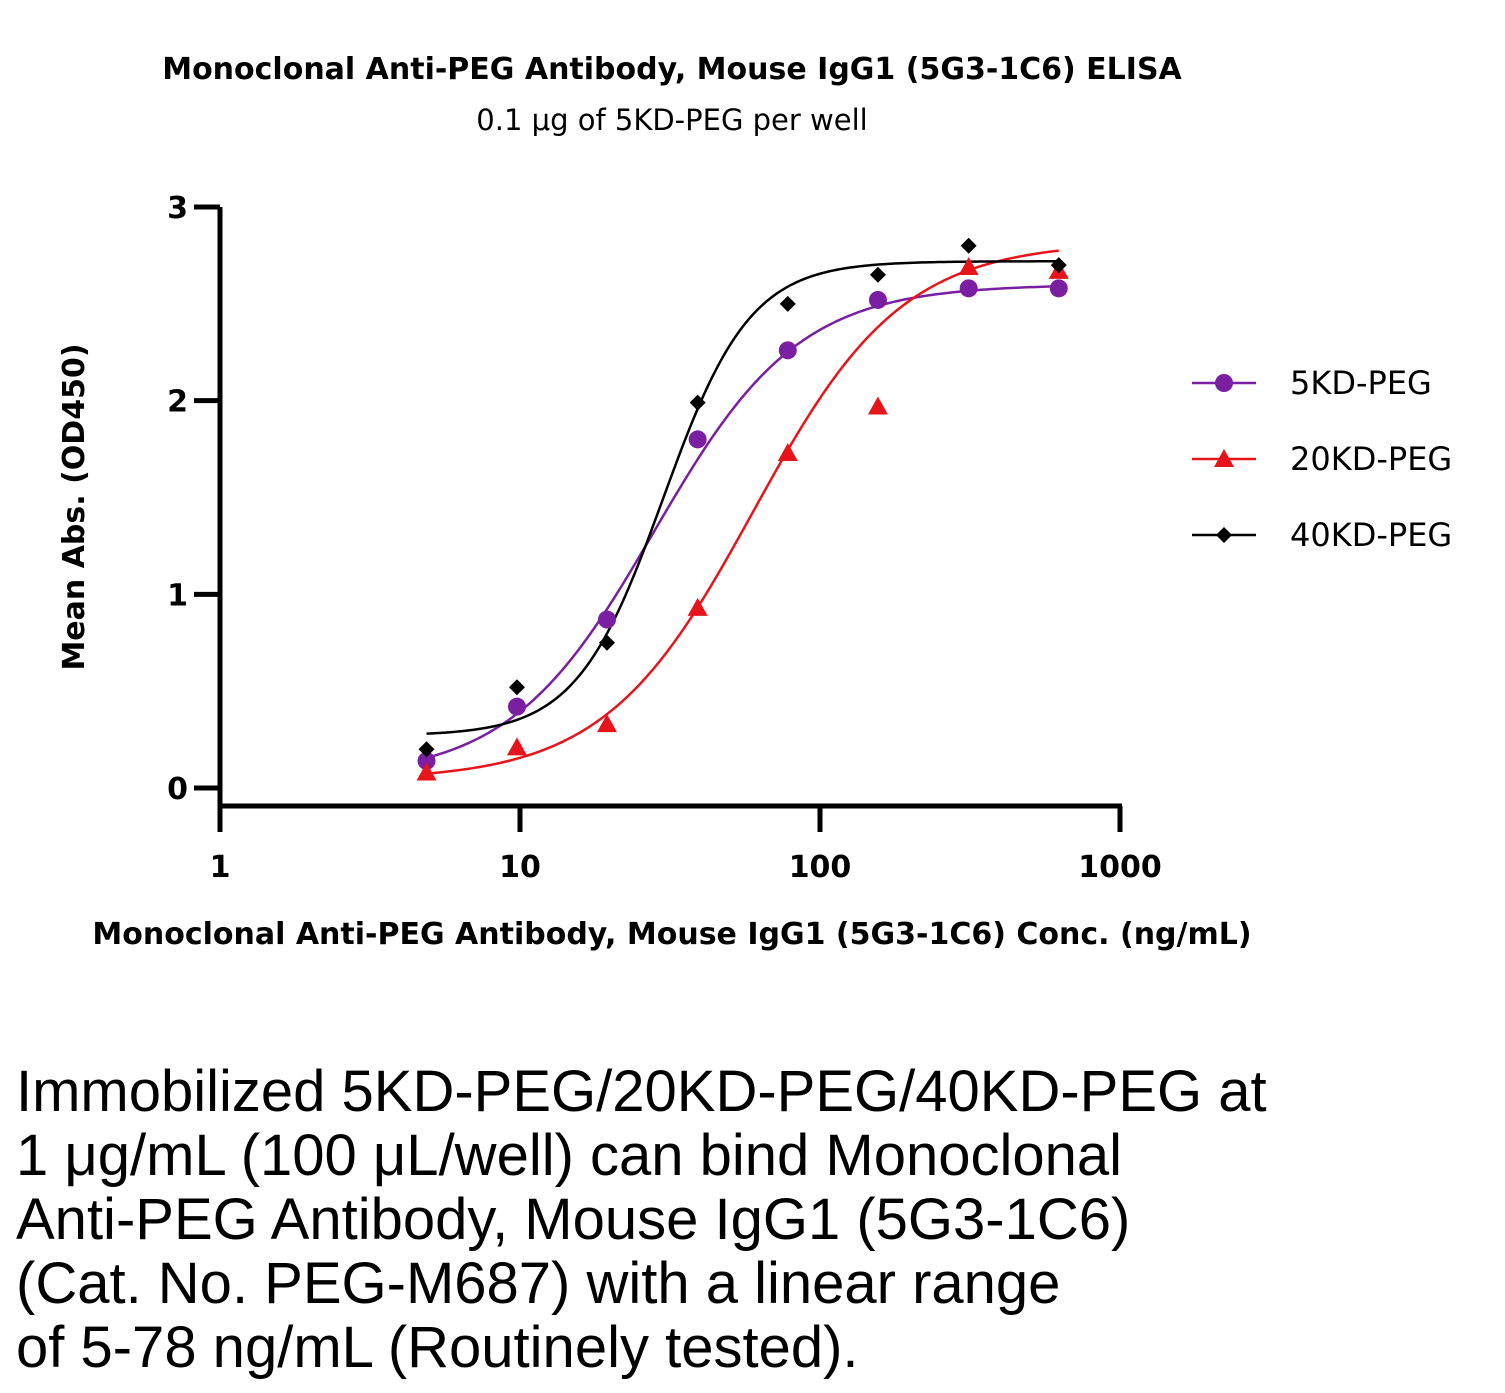  Describe the element at coordinates (177, 402) in the screenshot. I see `y-tick-label: 2` at that location.